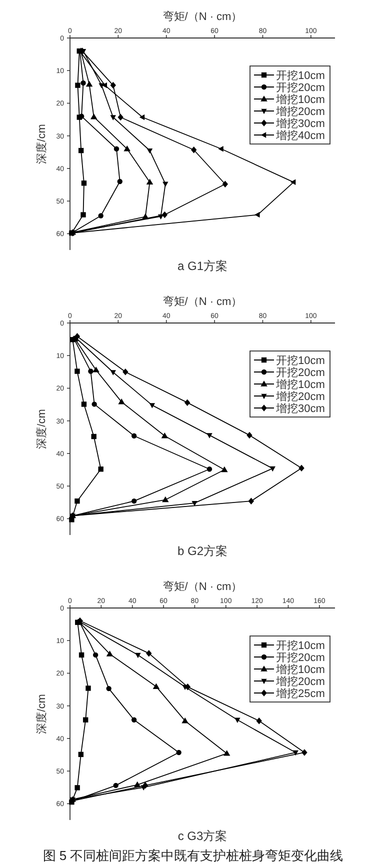 The image size is (386, 866). Describe the element at coordinates (193, 855) in the screenshot. I see `caption: 图 5 不同桩间距方案中既有支护桩桩身弯矩变化曲线` at that location.